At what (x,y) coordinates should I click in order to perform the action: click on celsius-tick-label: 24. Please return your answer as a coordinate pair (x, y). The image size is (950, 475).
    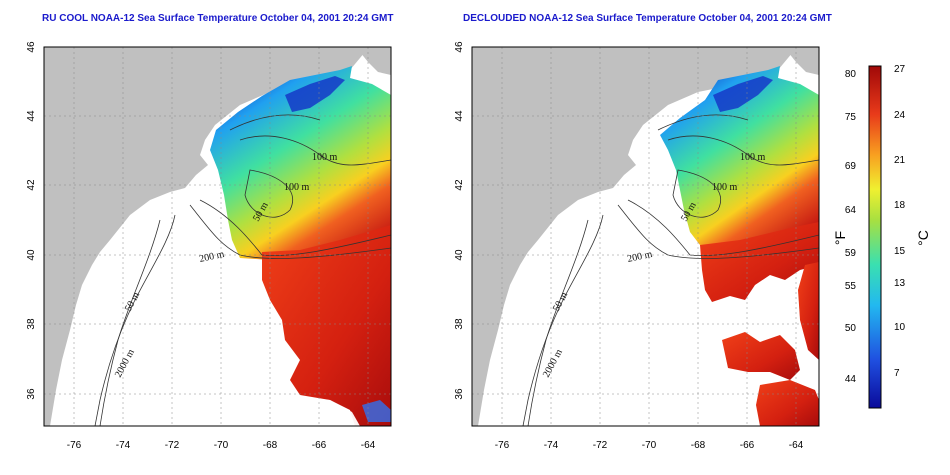
    Looking at the image, I should click on (900, 115).